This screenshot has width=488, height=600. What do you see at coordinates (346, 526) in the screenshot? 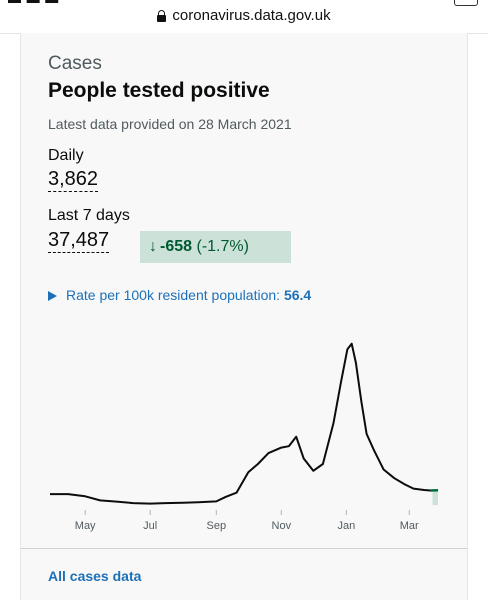
I see `x-tick-label: Jan` at bounding box center [346, 526].